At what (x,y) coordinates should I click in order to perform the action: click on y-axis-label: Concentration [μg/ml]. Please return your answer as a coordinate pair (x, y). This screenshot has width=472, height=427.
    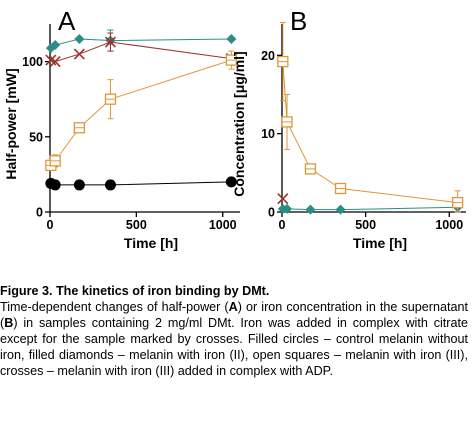
    Looking at the image, I should click on (239, 123).